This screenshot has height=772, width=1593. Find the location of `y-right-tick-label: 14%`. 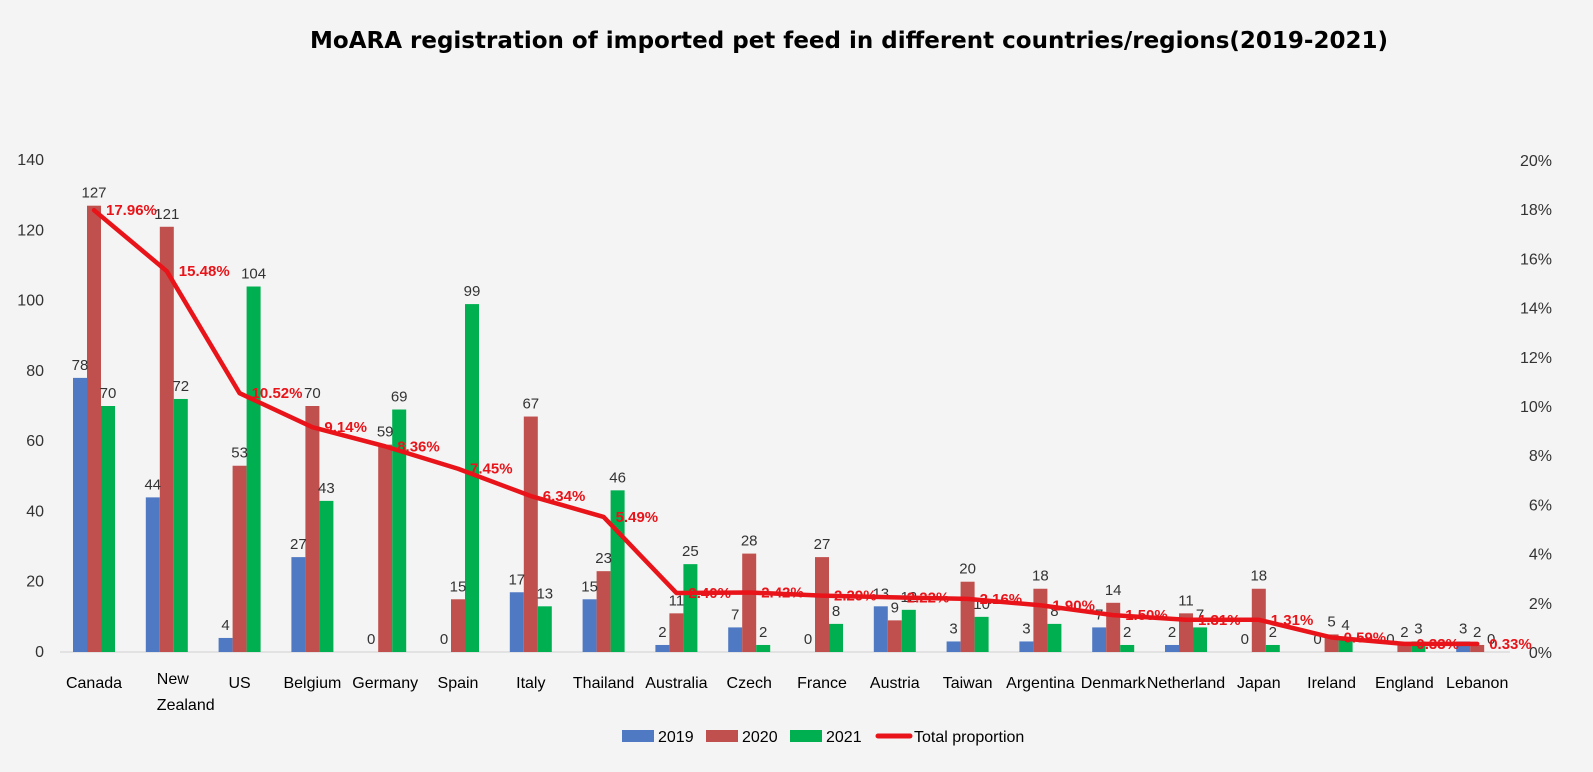

y-right-tick-label: 14% is located at coordinates (1536, 309).